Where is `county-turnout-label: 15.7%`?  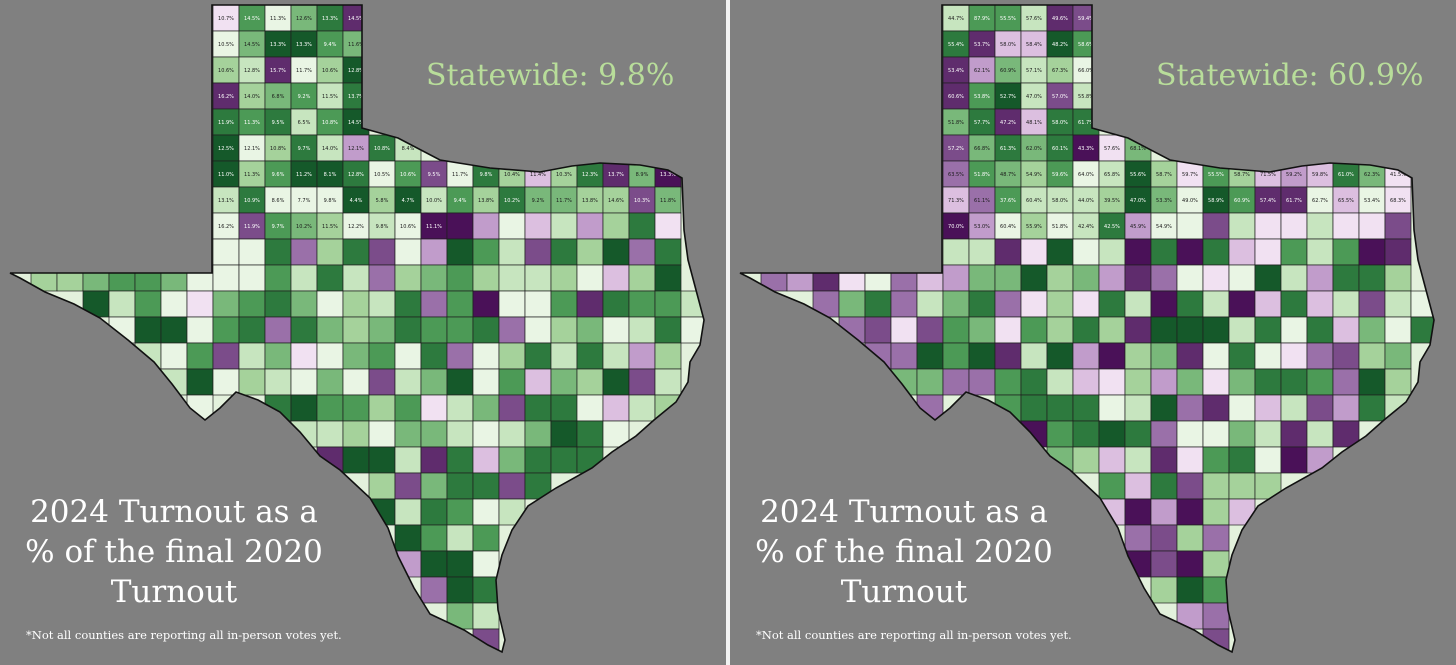 county-turnout-label: 15.7% is located at coordinates (278, 71).